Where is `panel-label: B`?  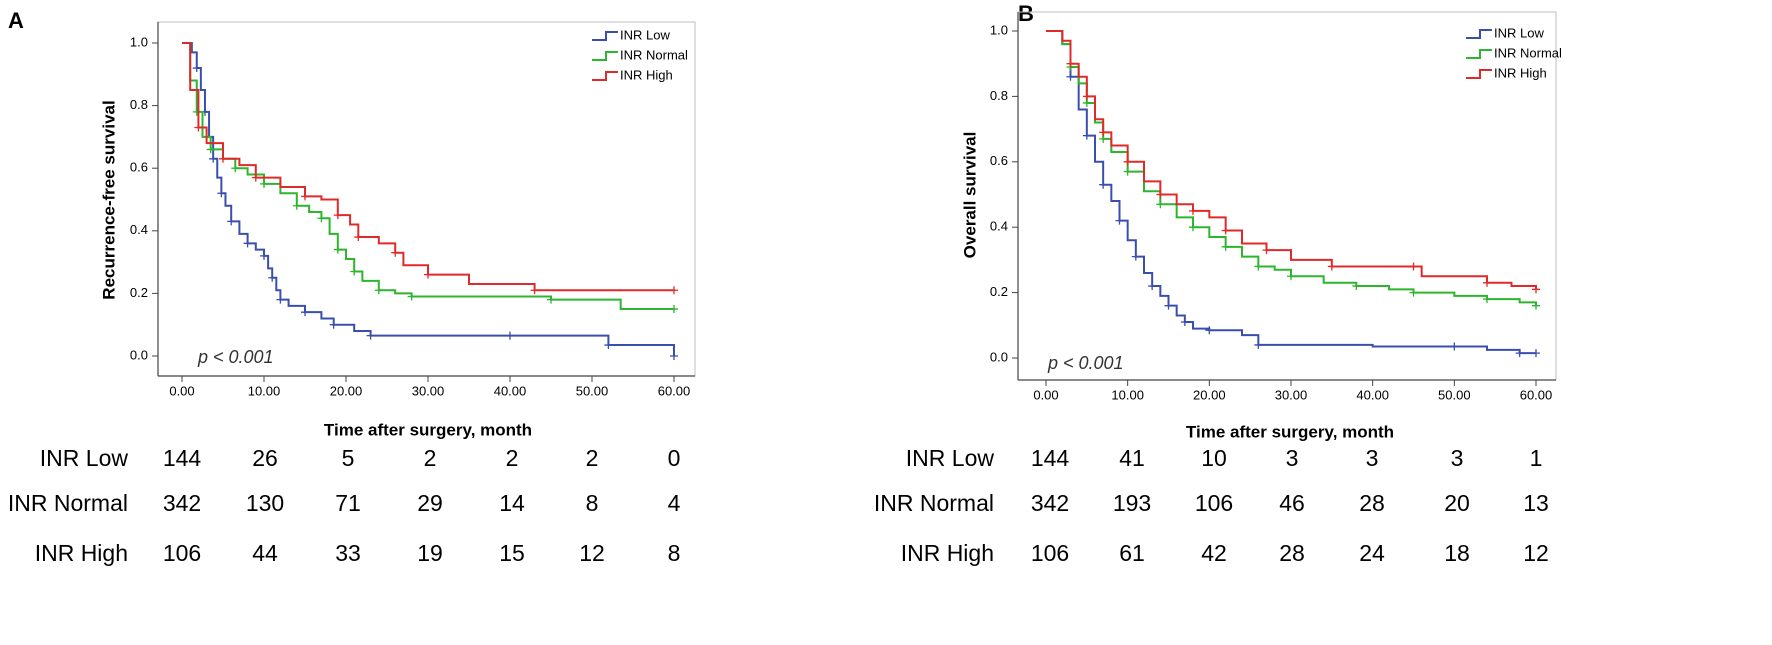
panel-label: B is located at coordinates (1026, 13).